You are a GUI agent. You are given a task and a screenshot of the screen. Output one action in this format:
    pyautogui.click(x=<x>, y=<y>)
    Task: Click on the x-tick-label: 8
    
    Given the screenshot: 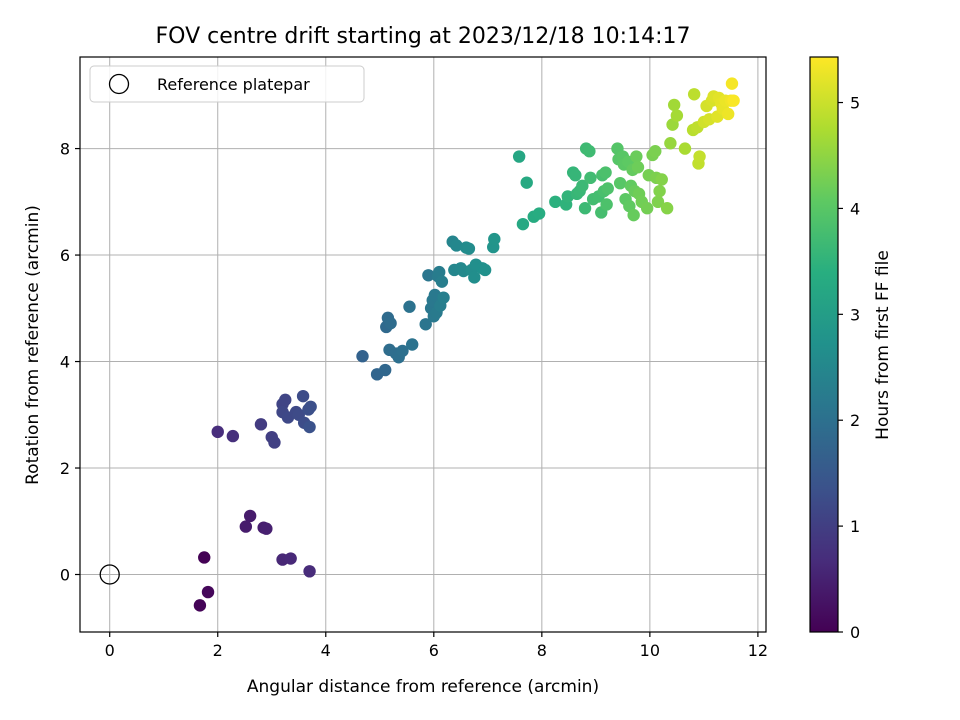 What is the action you would take?
    pyautogui.click(x=542, y=650)
    